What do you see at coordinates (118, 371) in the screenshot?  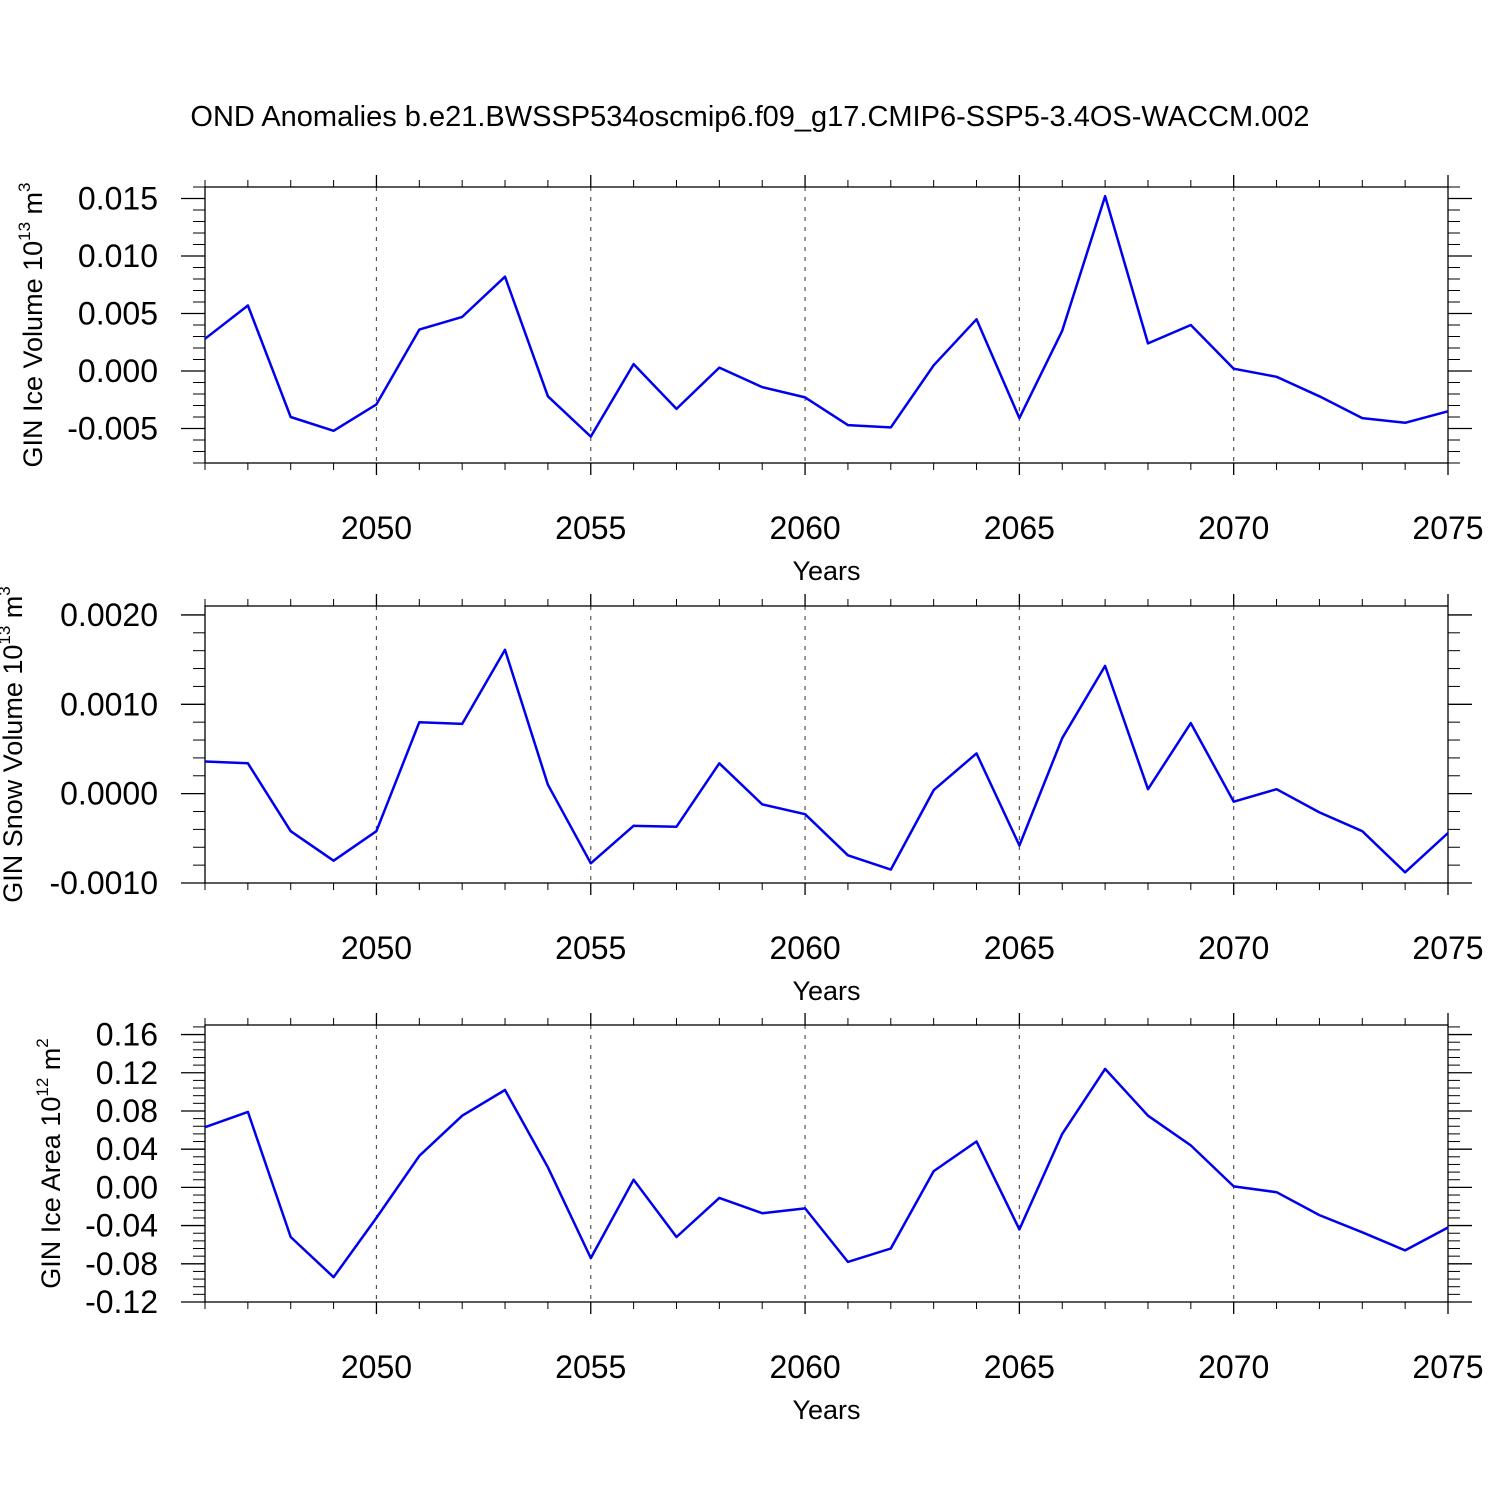 I see `y-tick-label: 0.000` at bounding box center [118, 371].